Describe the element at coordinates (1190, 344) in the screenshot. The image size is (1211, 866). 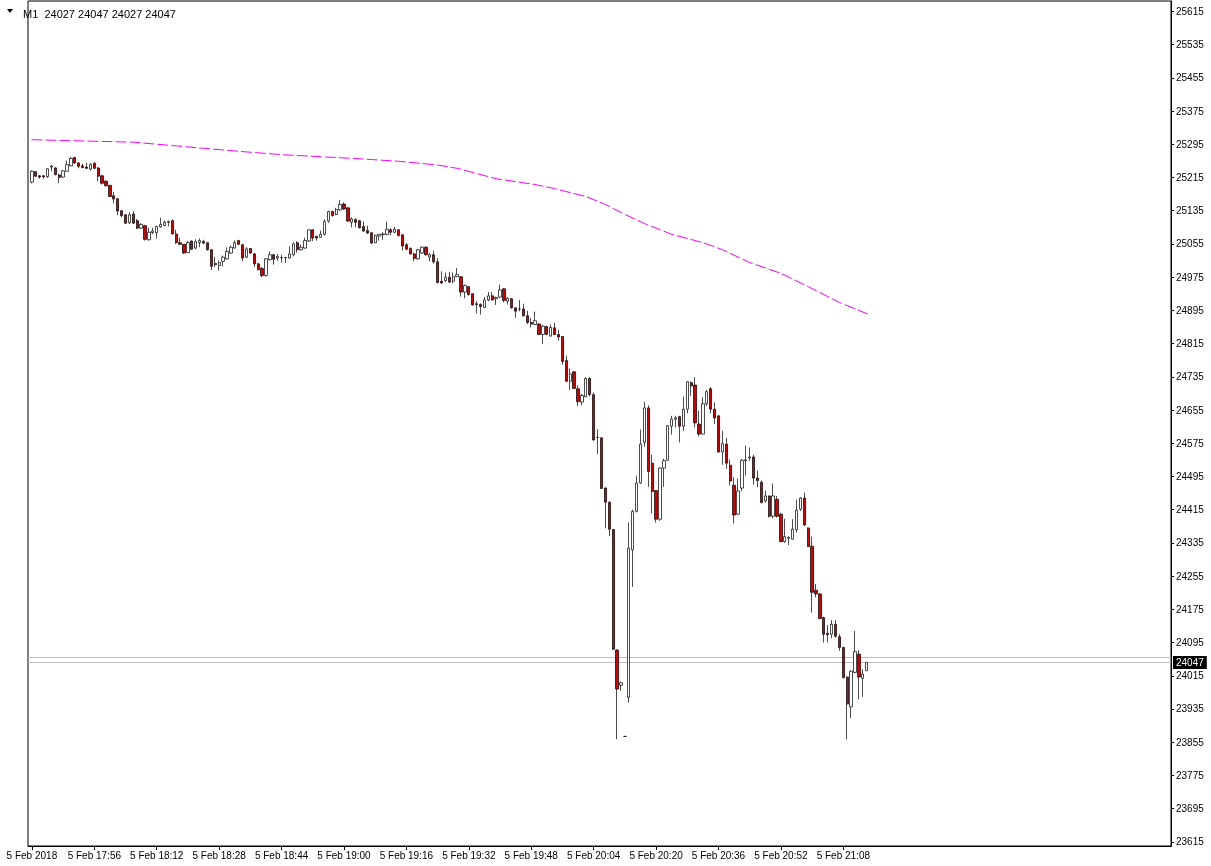
I see `y-tick-label: 24815` at that location.